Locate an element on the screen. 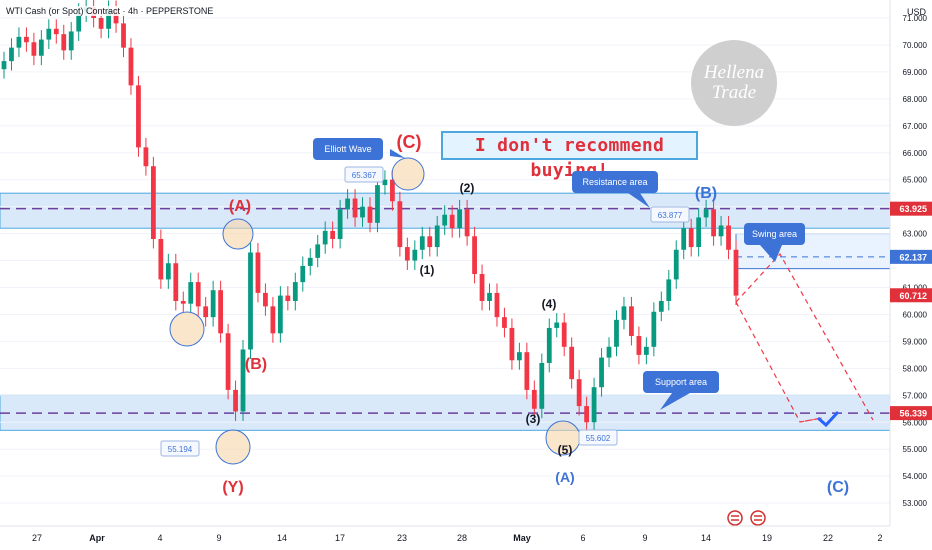 This screenshot has height=550, width=932. wave-label: (2) is located at coordinates (467, 188).